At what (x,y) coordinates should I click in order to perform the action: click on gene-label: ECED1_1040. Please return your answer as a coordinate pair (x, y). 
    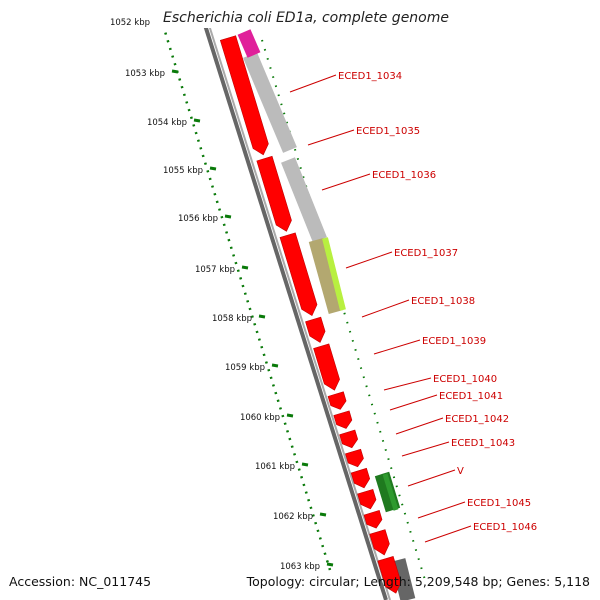
    Looking at the image, I should click on (465, 379).